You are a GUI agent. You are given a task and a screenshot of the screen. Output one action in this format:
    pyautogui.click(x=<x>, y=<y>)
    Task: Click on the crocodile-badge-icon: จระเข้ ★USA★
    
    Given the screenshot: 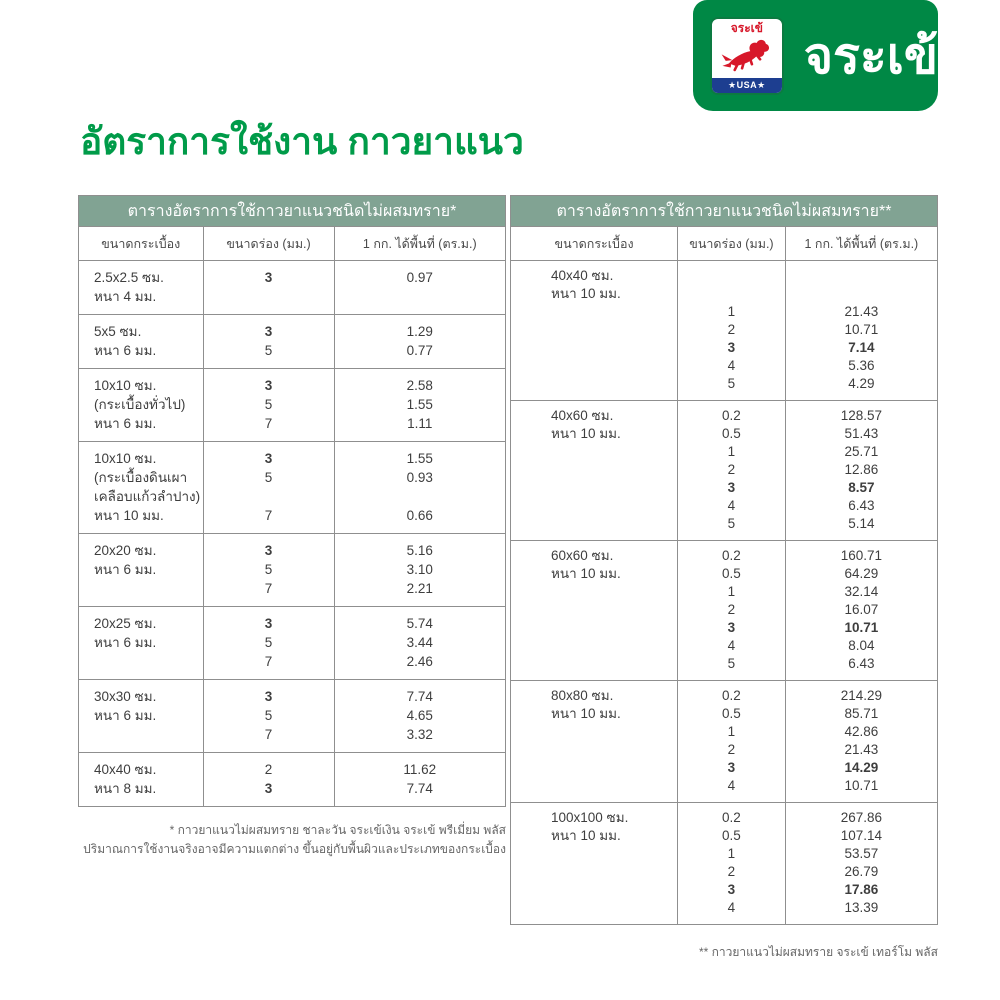 What is the action you would take?
    pyautogui.click(x=747, y=55)
    